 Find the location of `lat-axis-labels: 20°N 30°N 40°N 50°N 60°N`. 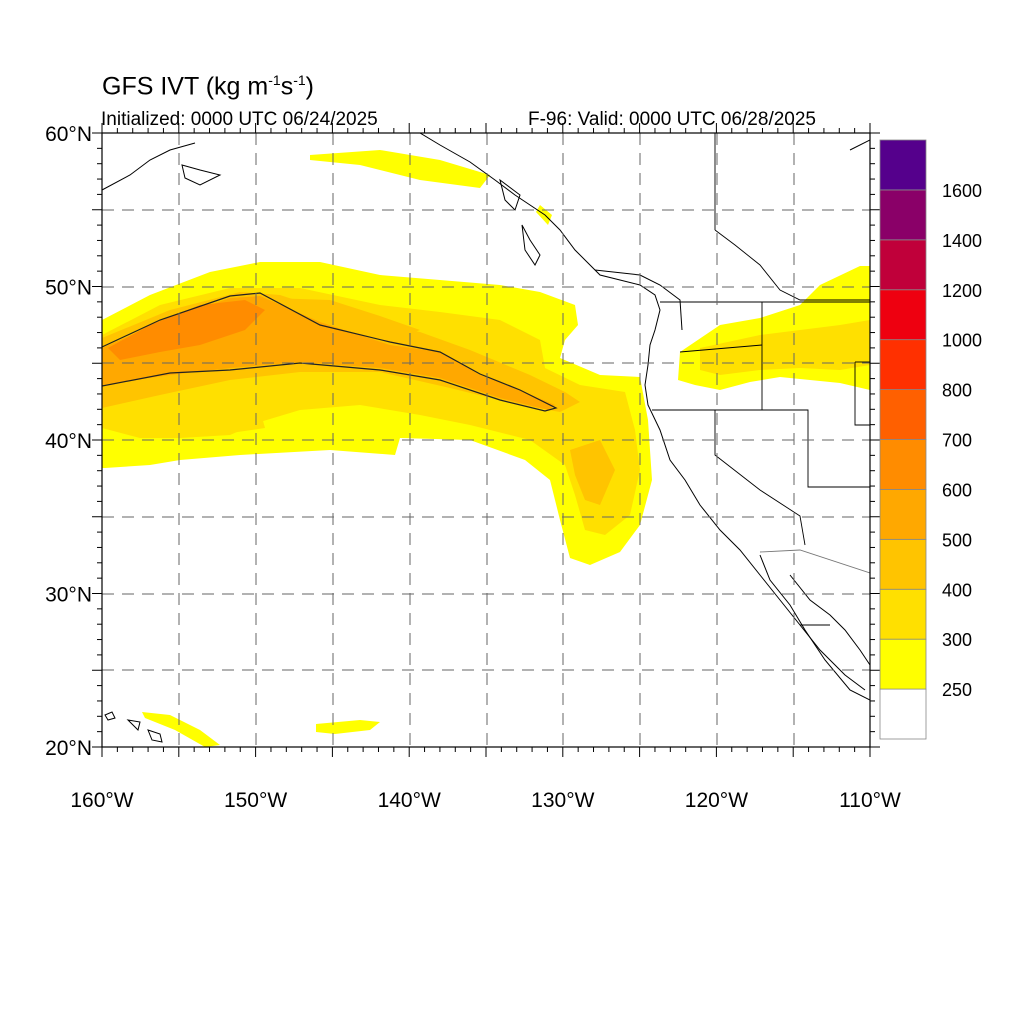

lat-axis-labels: 20°N 30°N 40°N 50°N 60°N is located at coordinates (68, 441).